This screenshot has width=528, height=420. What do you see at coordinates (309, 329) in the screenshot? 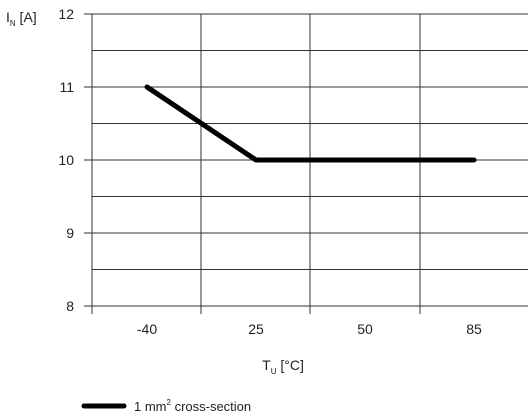
I see `x-tick-labels: -40 25 50 85` at bounding box center [309, 329].